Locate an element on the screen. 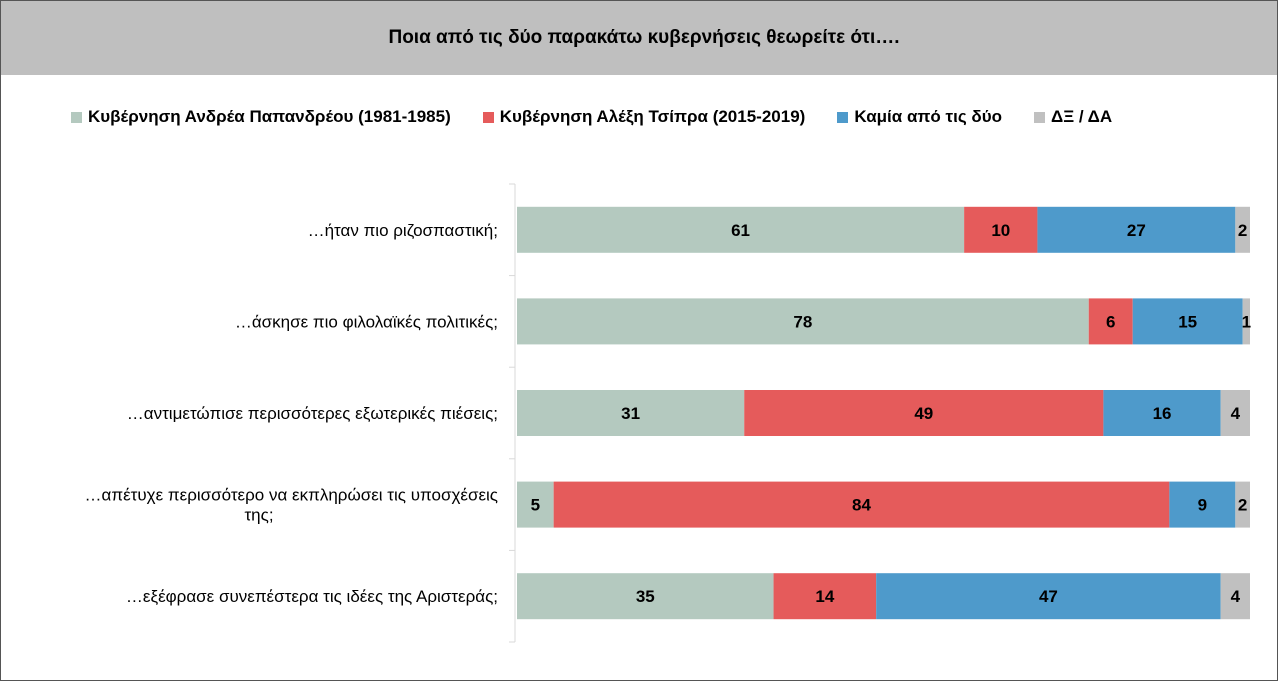  category-label: της; is located at coordinates (258, 515).